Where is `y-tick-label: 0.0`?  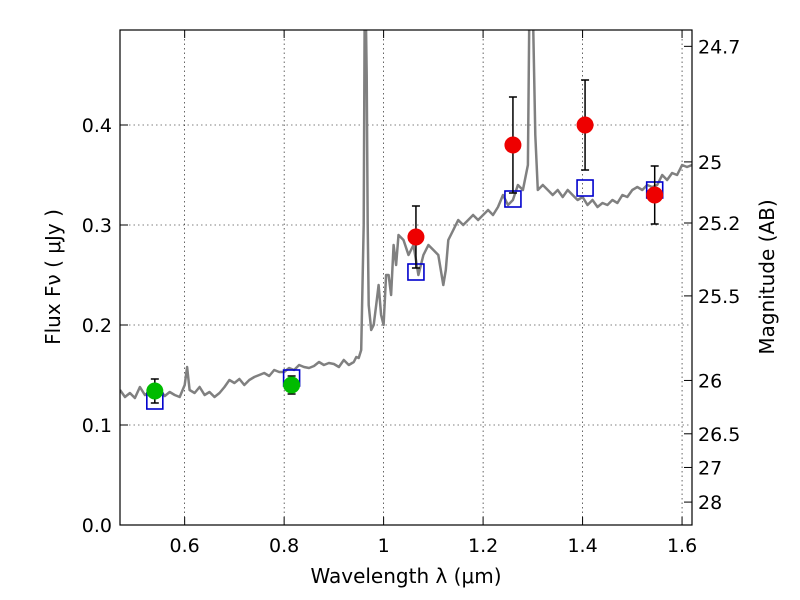 y-tick-label: 0.0 is located at coordinates (97, 526).